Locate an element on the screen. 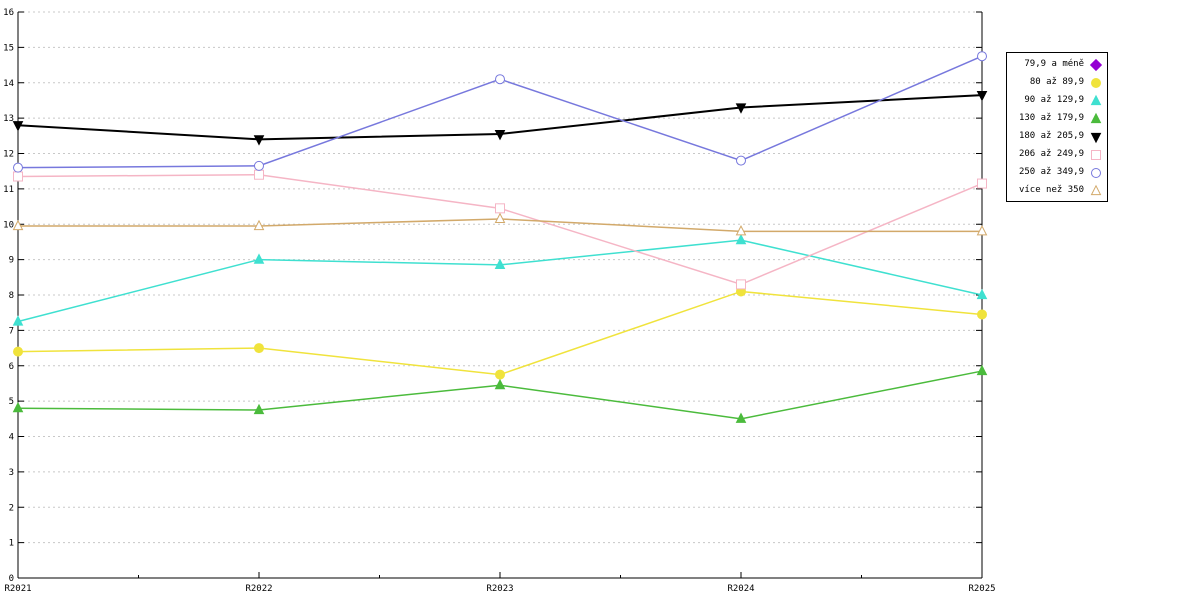 The image size is (1200, 600). legend-label: 206 až 249,9 is located at coordinates (1051, 154).